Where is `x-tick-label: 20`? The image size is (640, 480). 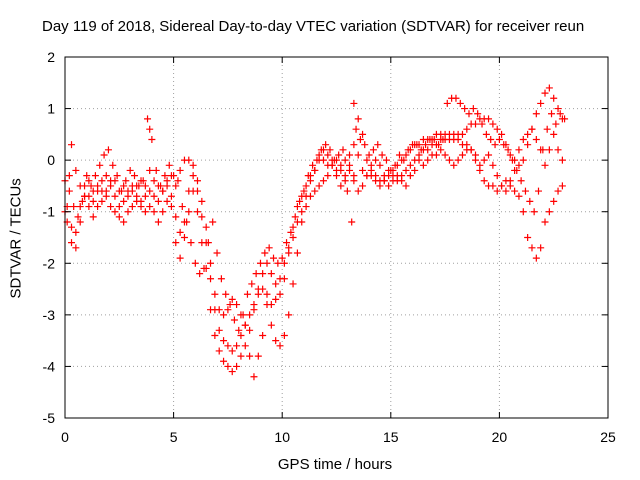
x-tick-label: 20 is located at coordinates (500, 437).